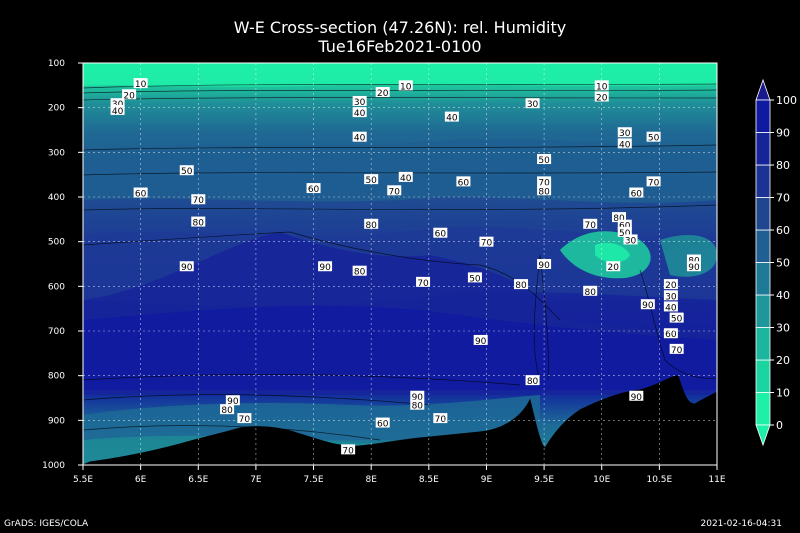 The image size is (800, 533). Describe the element at coordinates (400, 420) in the screenshot. I see `terrain` at that location.